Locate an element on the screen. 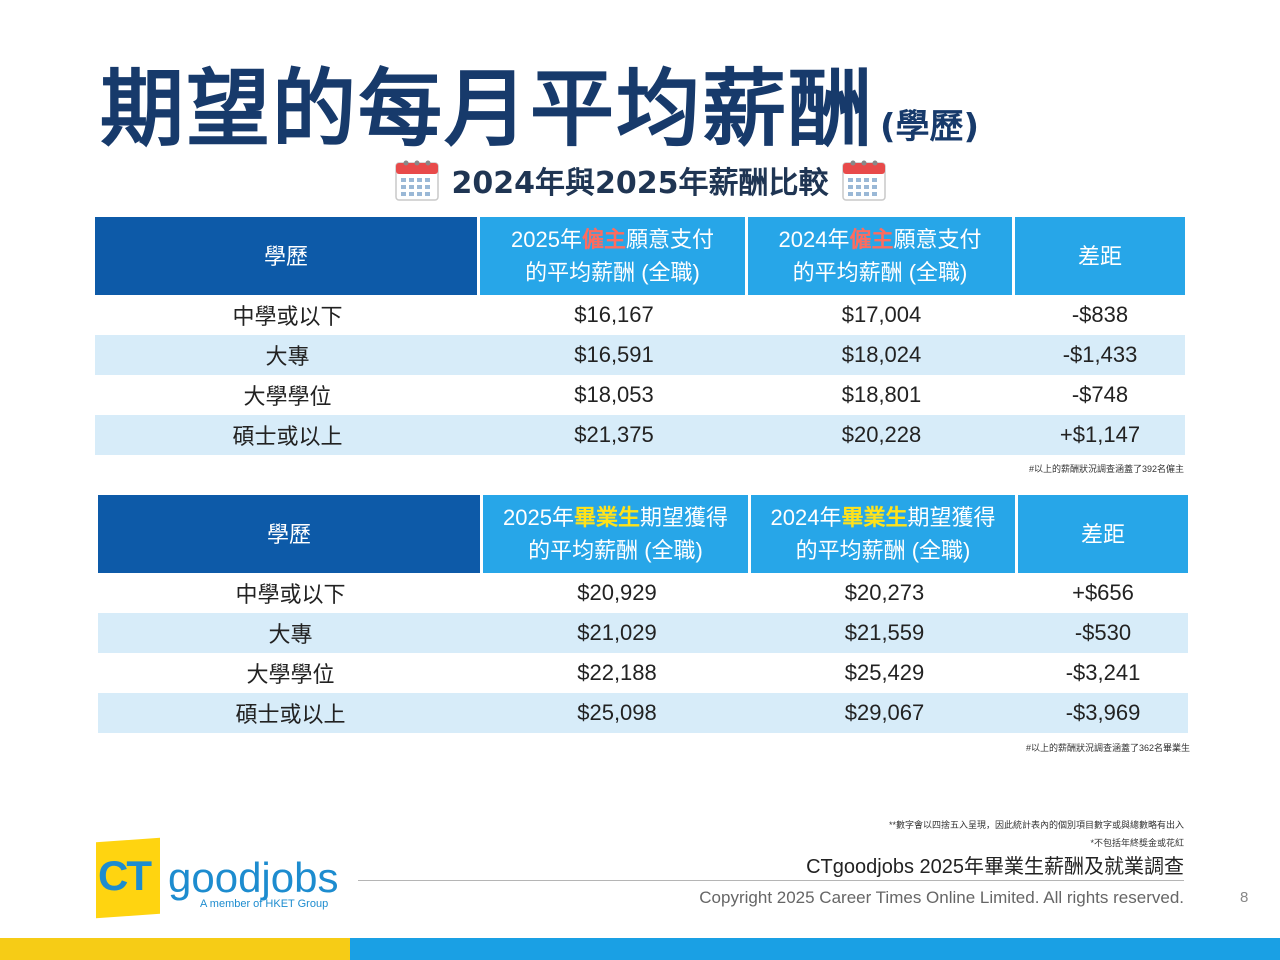 Image resolution: width=1280 pixels, height=960 pixels. cell-2024: $21,559 is located at coordinates (884, 633).